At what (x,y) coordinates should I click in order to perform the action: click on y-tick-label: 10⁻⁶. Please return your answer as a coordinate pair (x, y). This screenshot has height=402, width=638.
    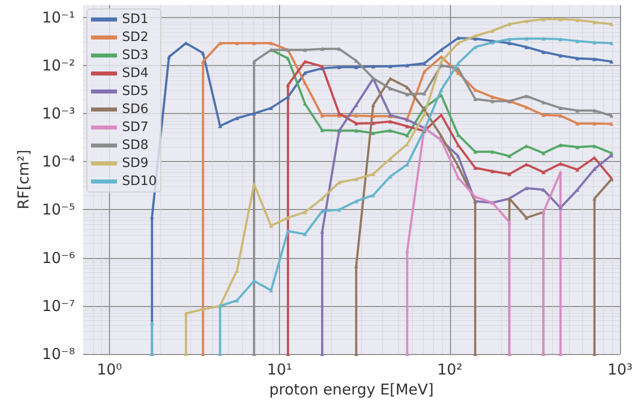
    Looking at the image, I should click on (58, 257).